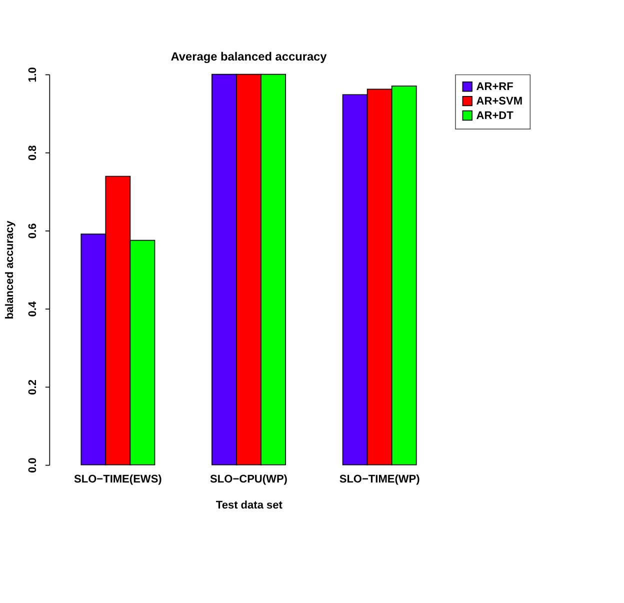  I want to click on legend-label: AR+RF, so click(495, 87).